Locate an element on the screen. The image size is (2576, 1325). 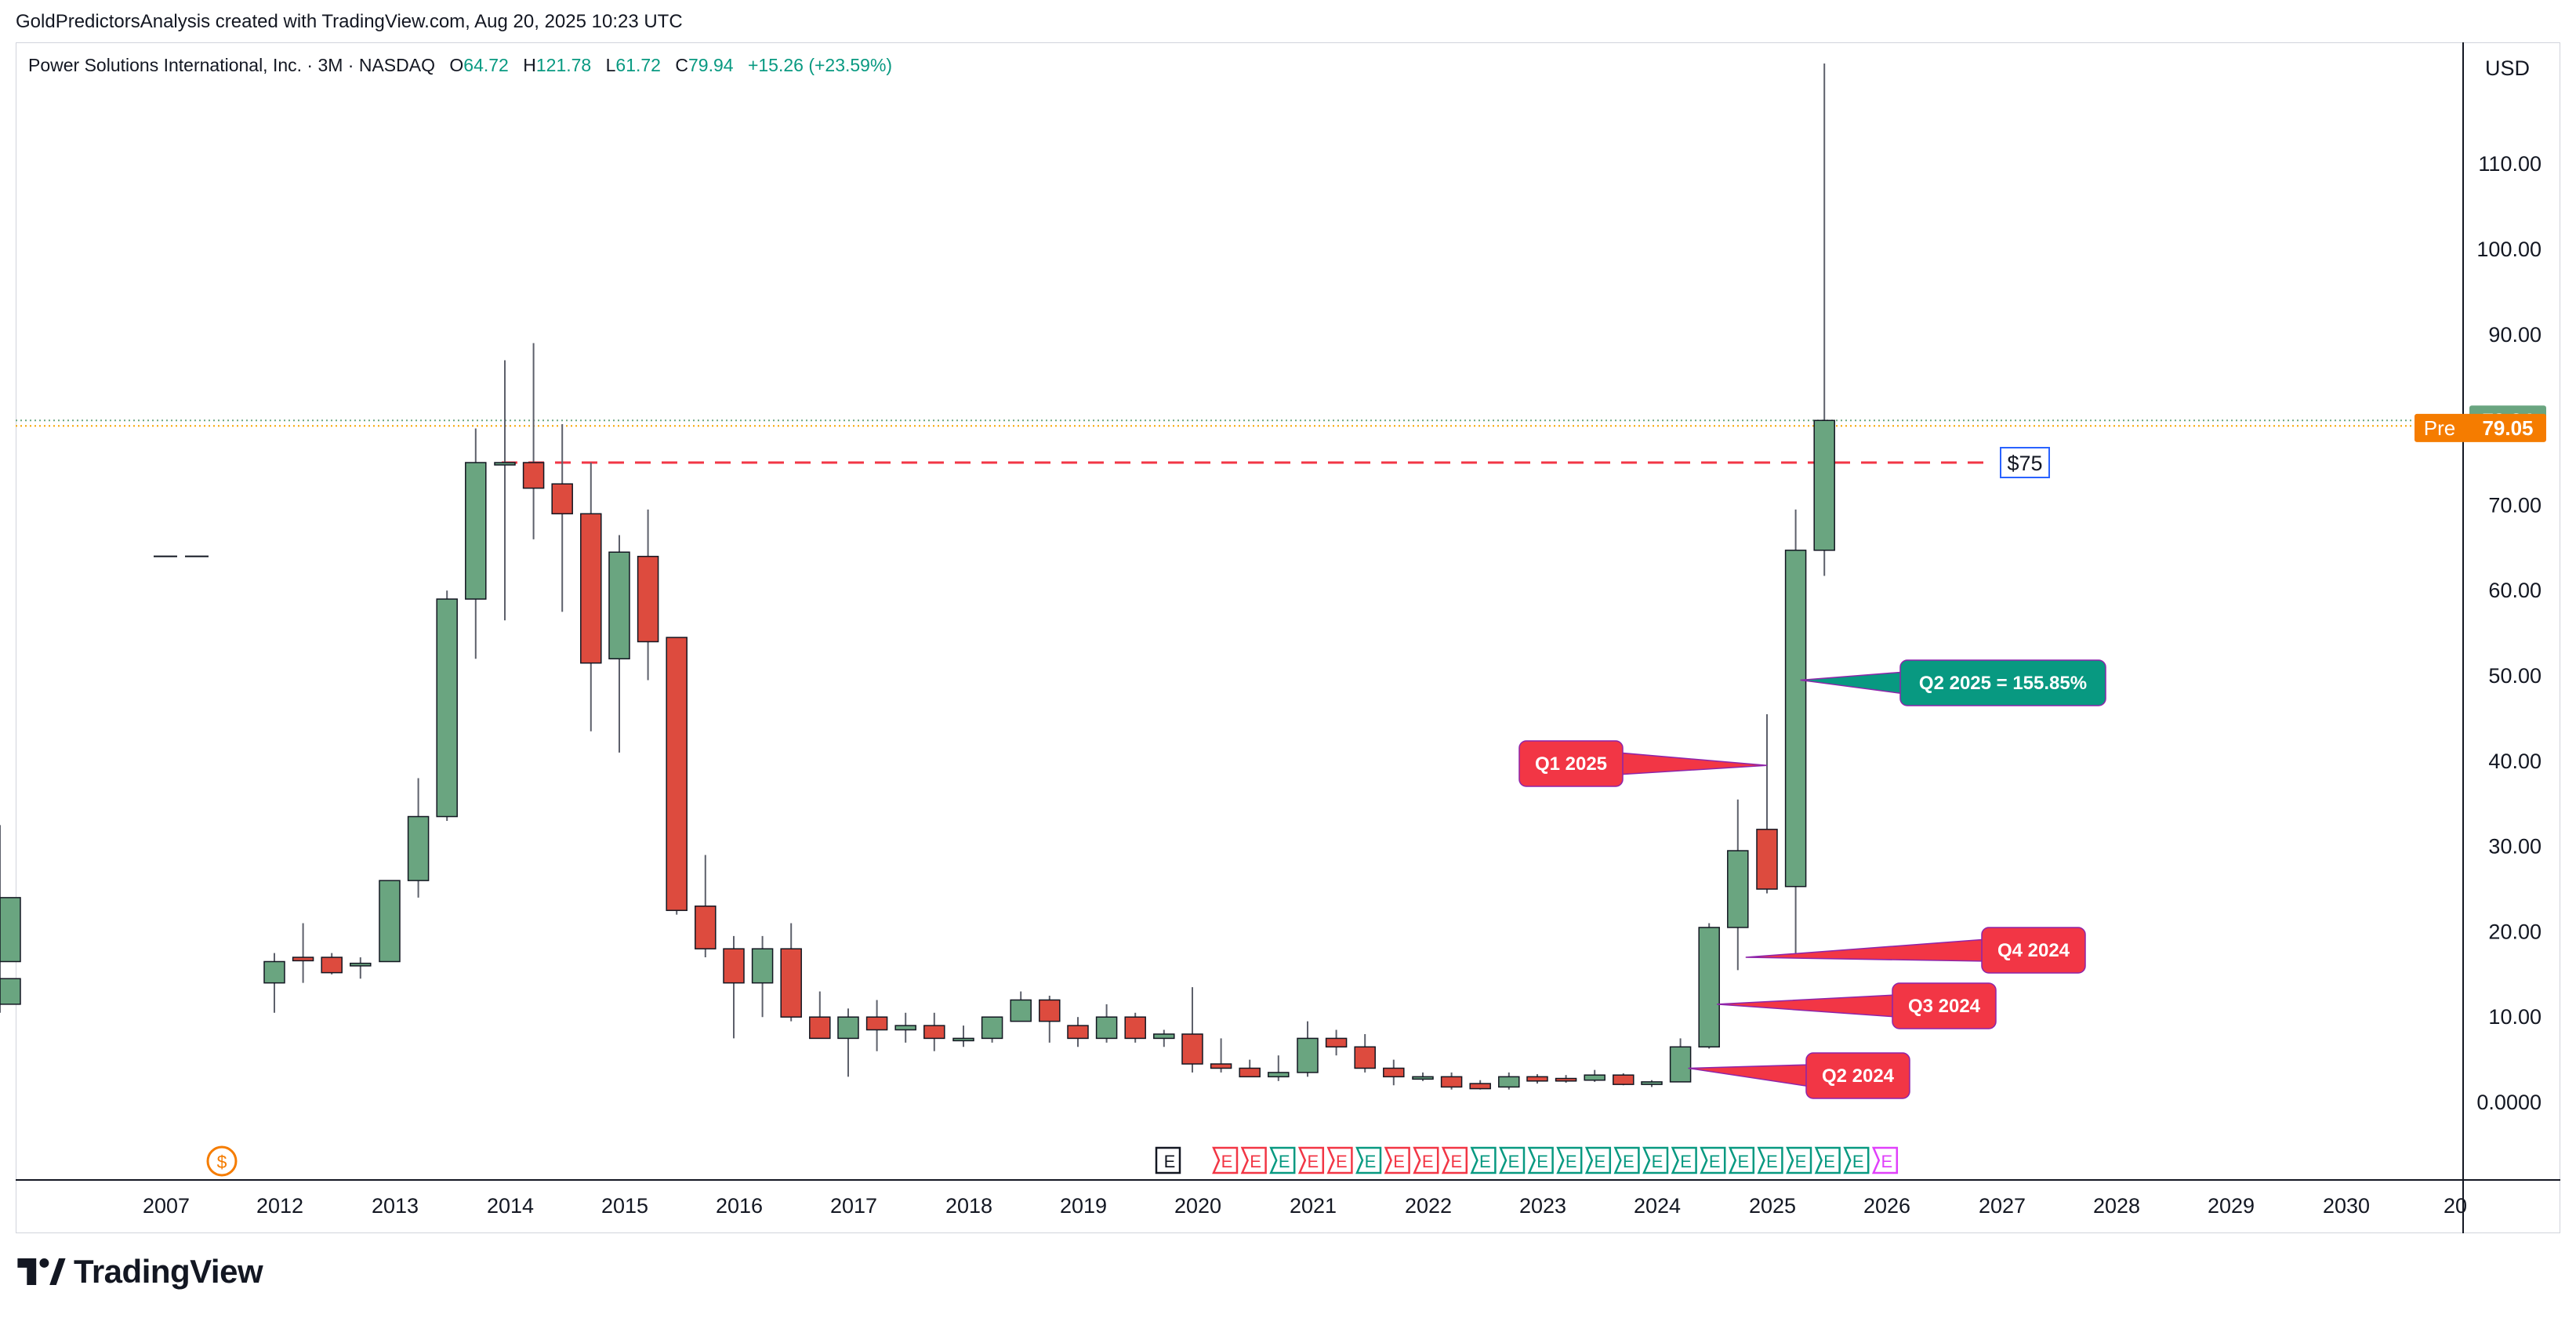
resistance-label: $75 is located at coordinates (2025, 463).